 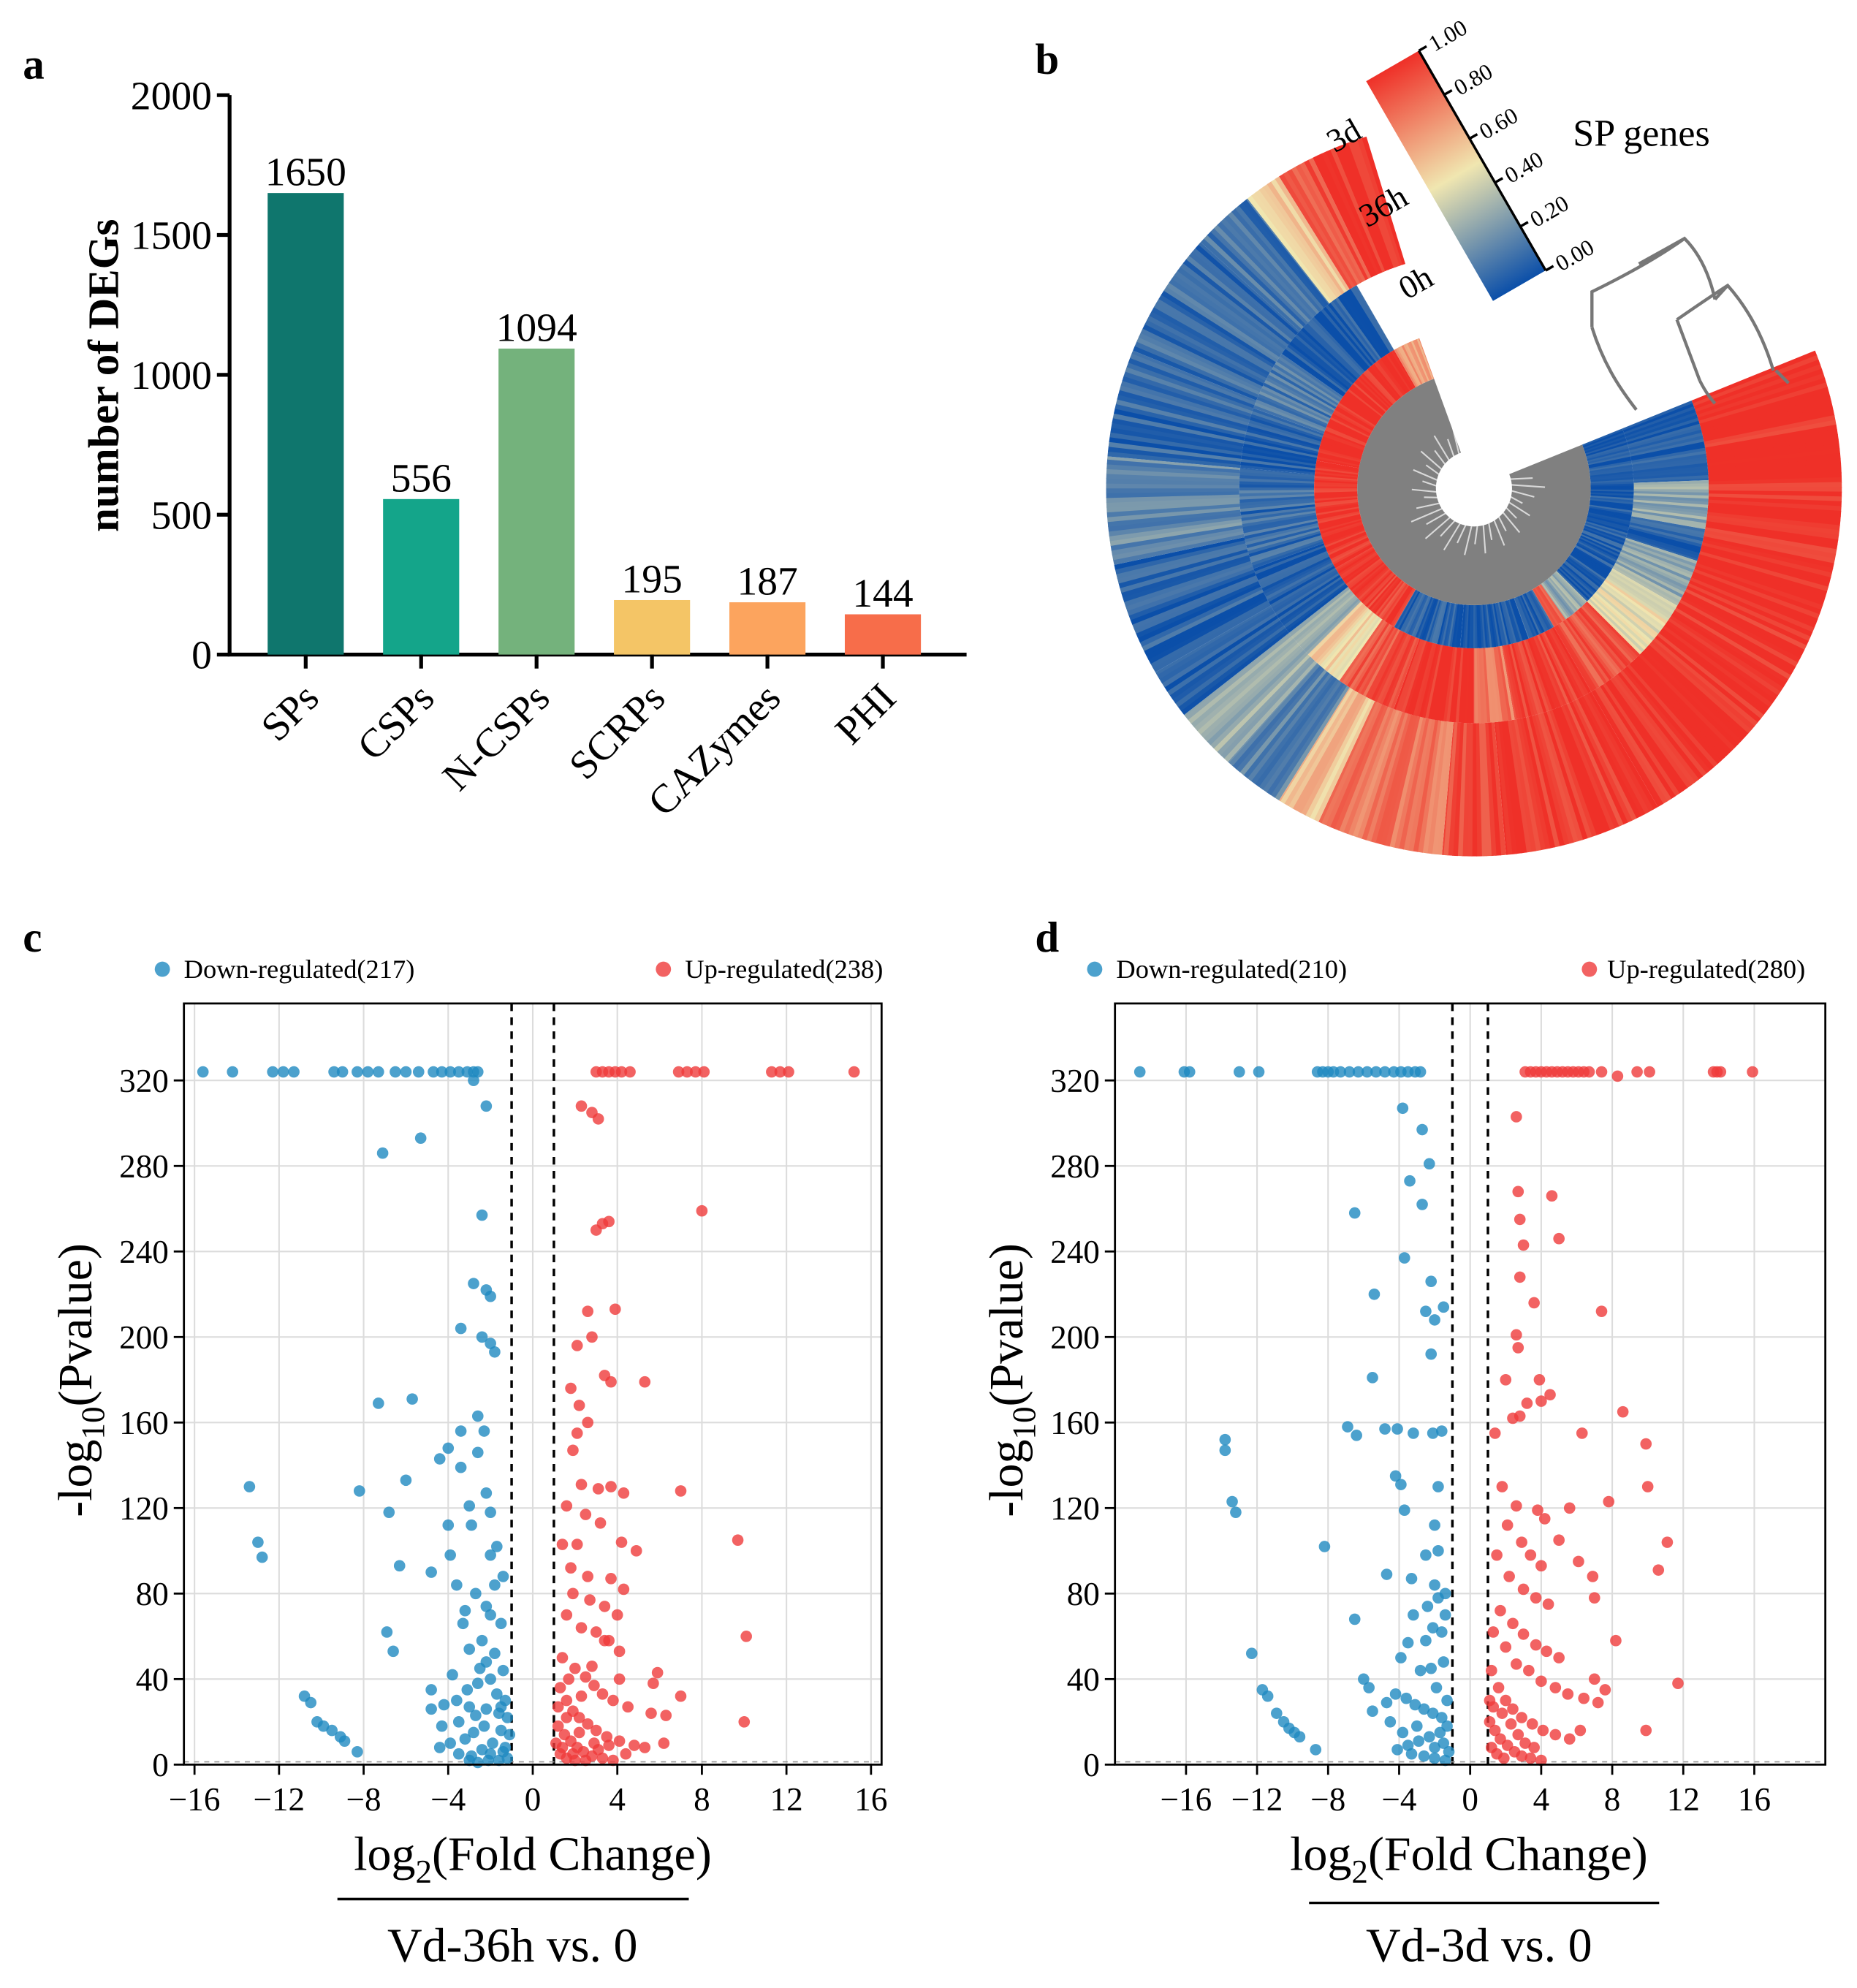 What do you see at coordinates (870, 1799) in the screenshot?
I see `c-x-tick-label: 16` at bounding box center [870, 1799].